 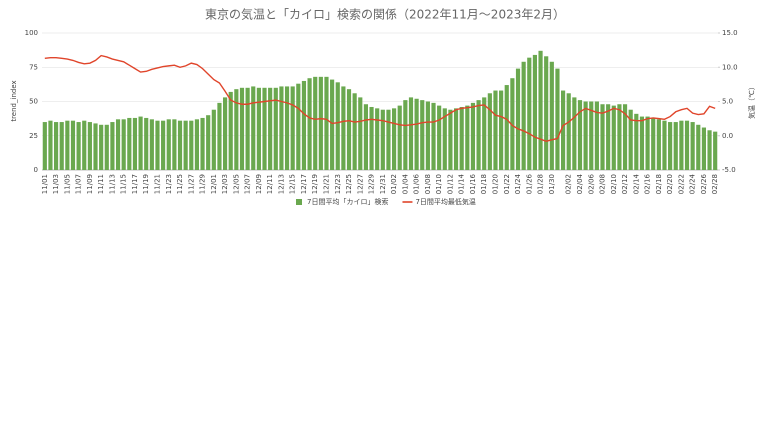 I want to click on x-tick-label: 01/04, so click(x=405, y=183).